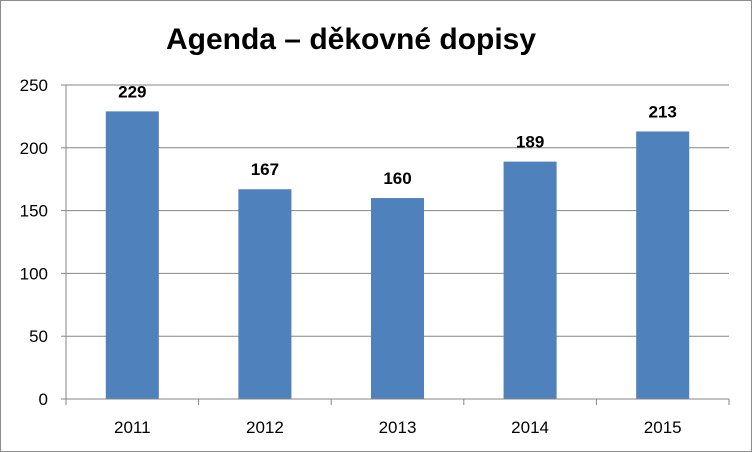 The width and height of the screenshot is (752, 452). I want to click on y-tick-label: 200, so click(34, 148).